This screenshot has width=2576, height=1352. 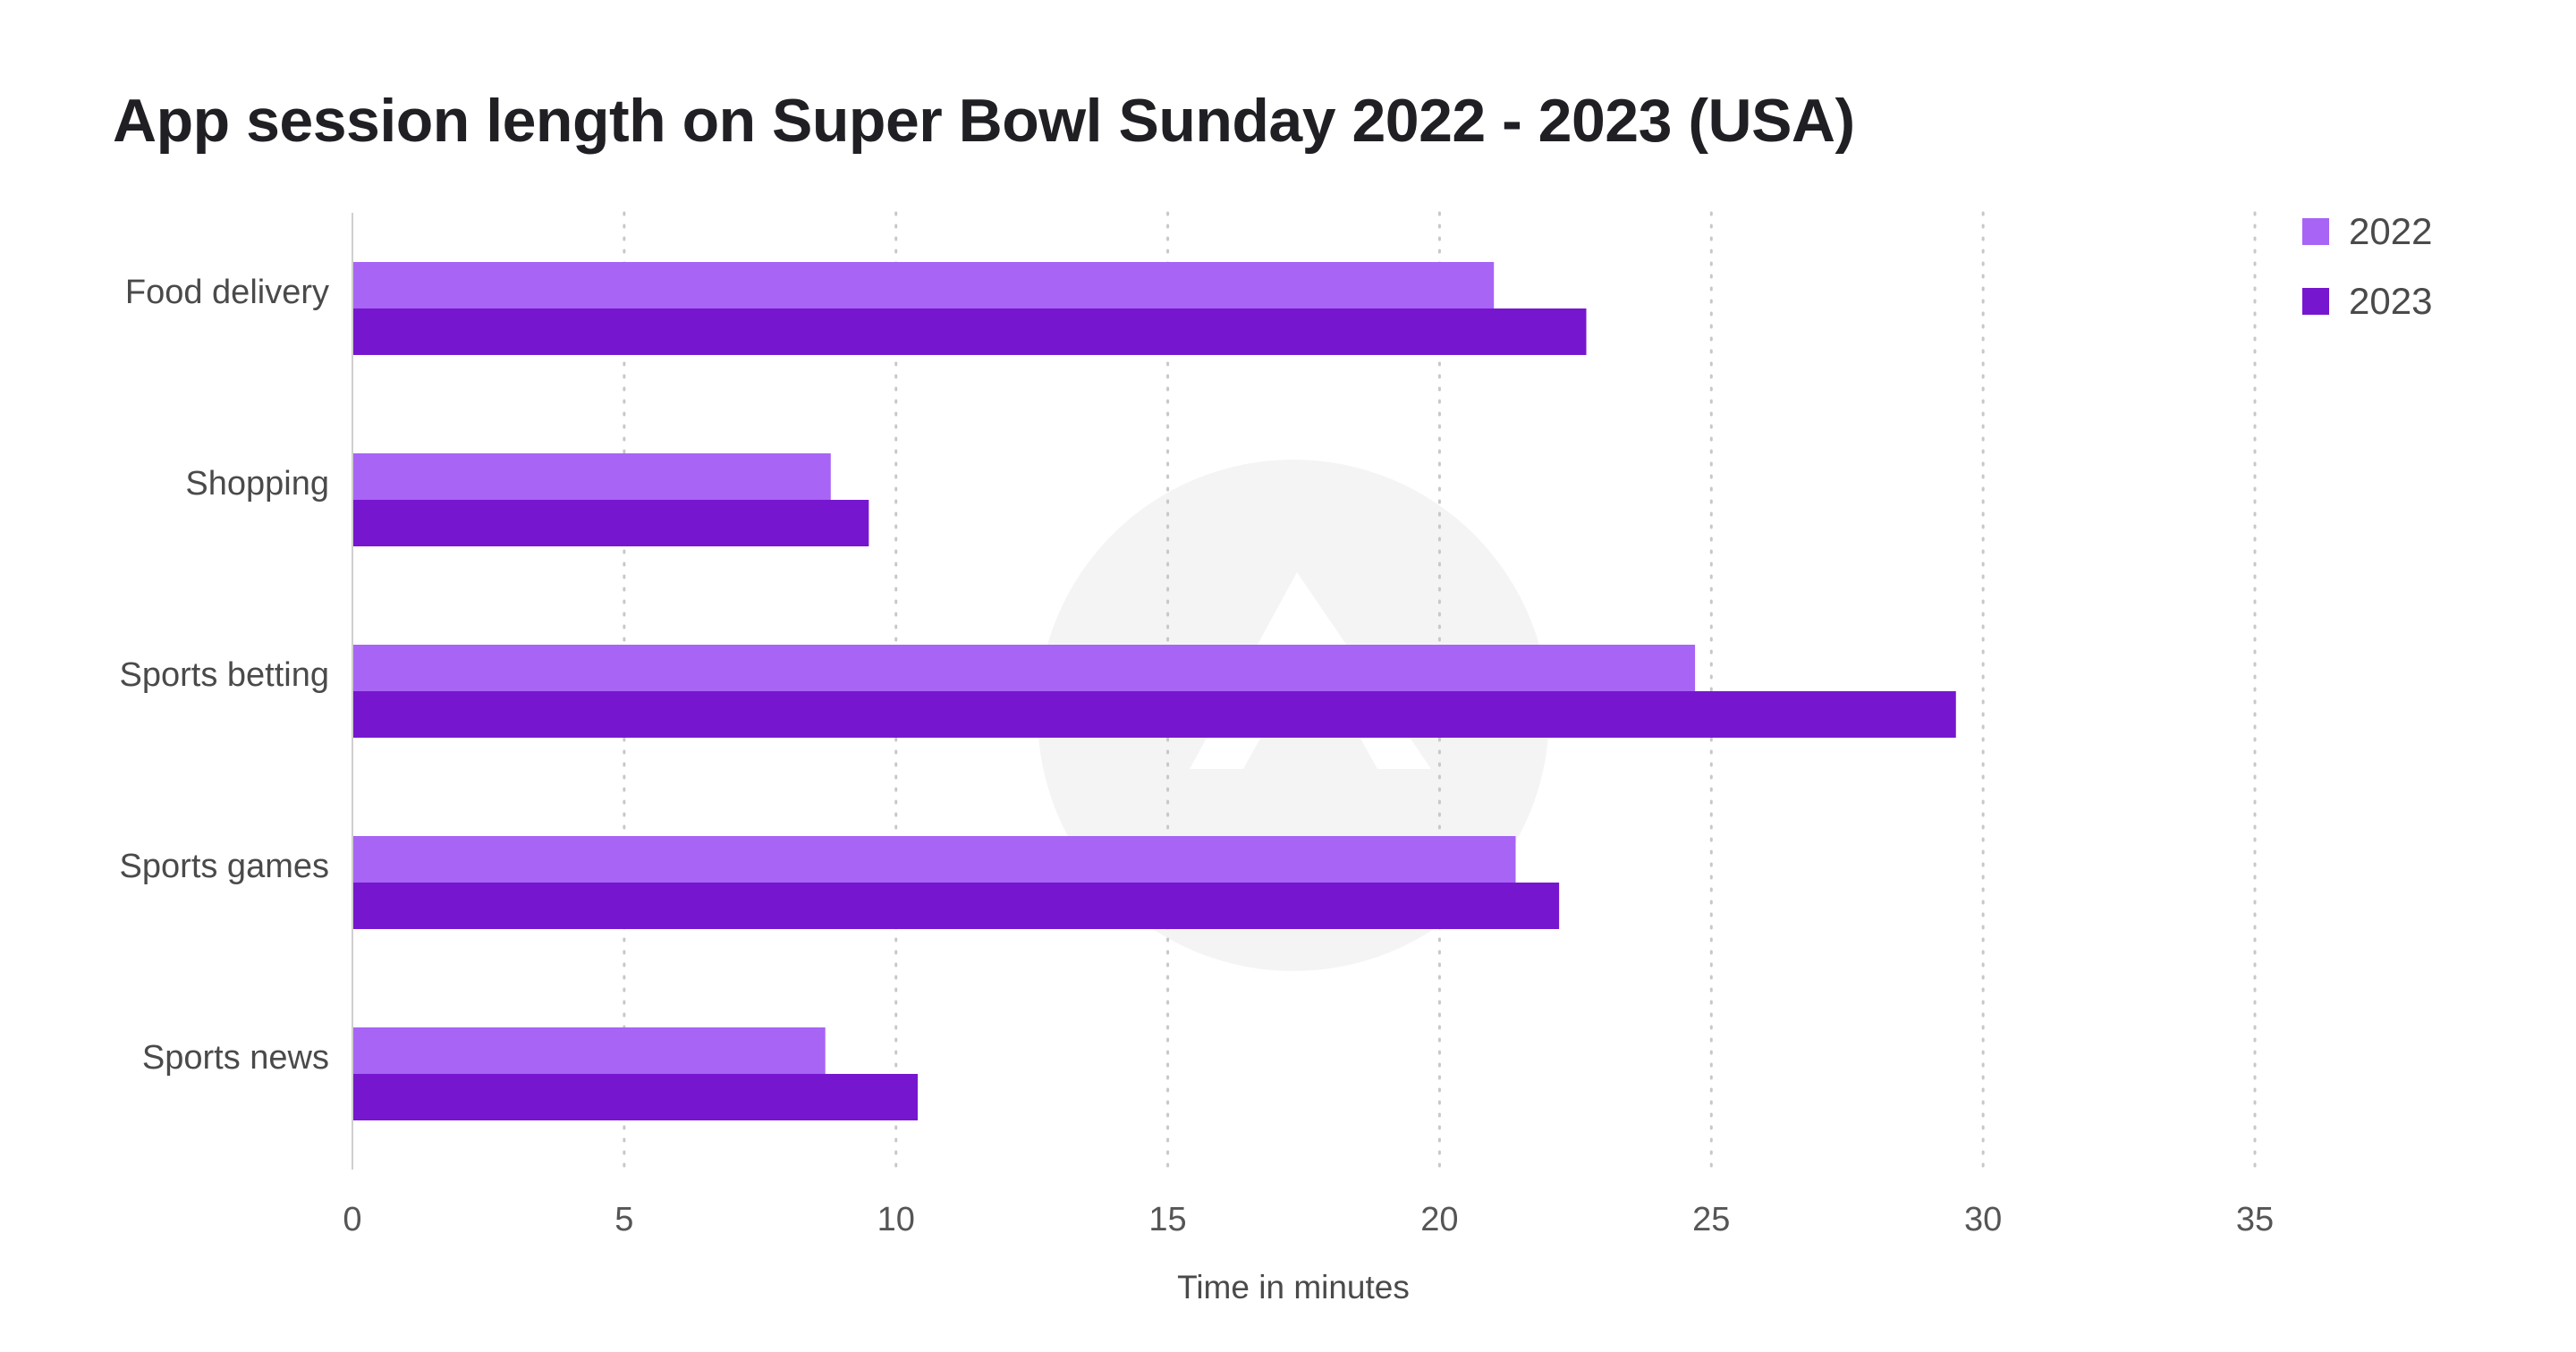 What do you see at coordinates (2315, 301) in the screenshot?
I see `legend-swatch-2023` at bounding box center [2315, 301].